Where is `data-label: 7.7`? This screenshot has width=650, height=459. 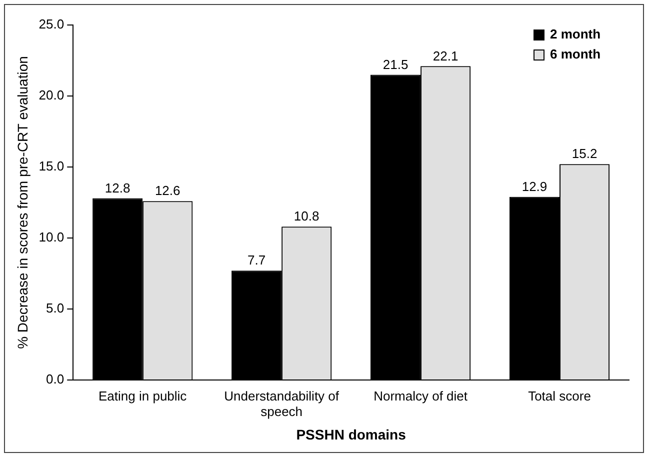
data-label: 7.7 is located at coordinates (257, 260).